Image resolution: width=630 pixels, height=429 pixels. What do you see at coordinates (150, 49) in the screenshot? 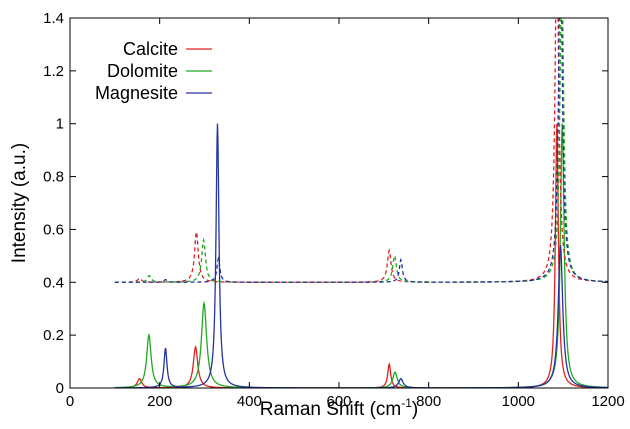
I see `legend-label: Calcite` at bounding box center [150, 49].